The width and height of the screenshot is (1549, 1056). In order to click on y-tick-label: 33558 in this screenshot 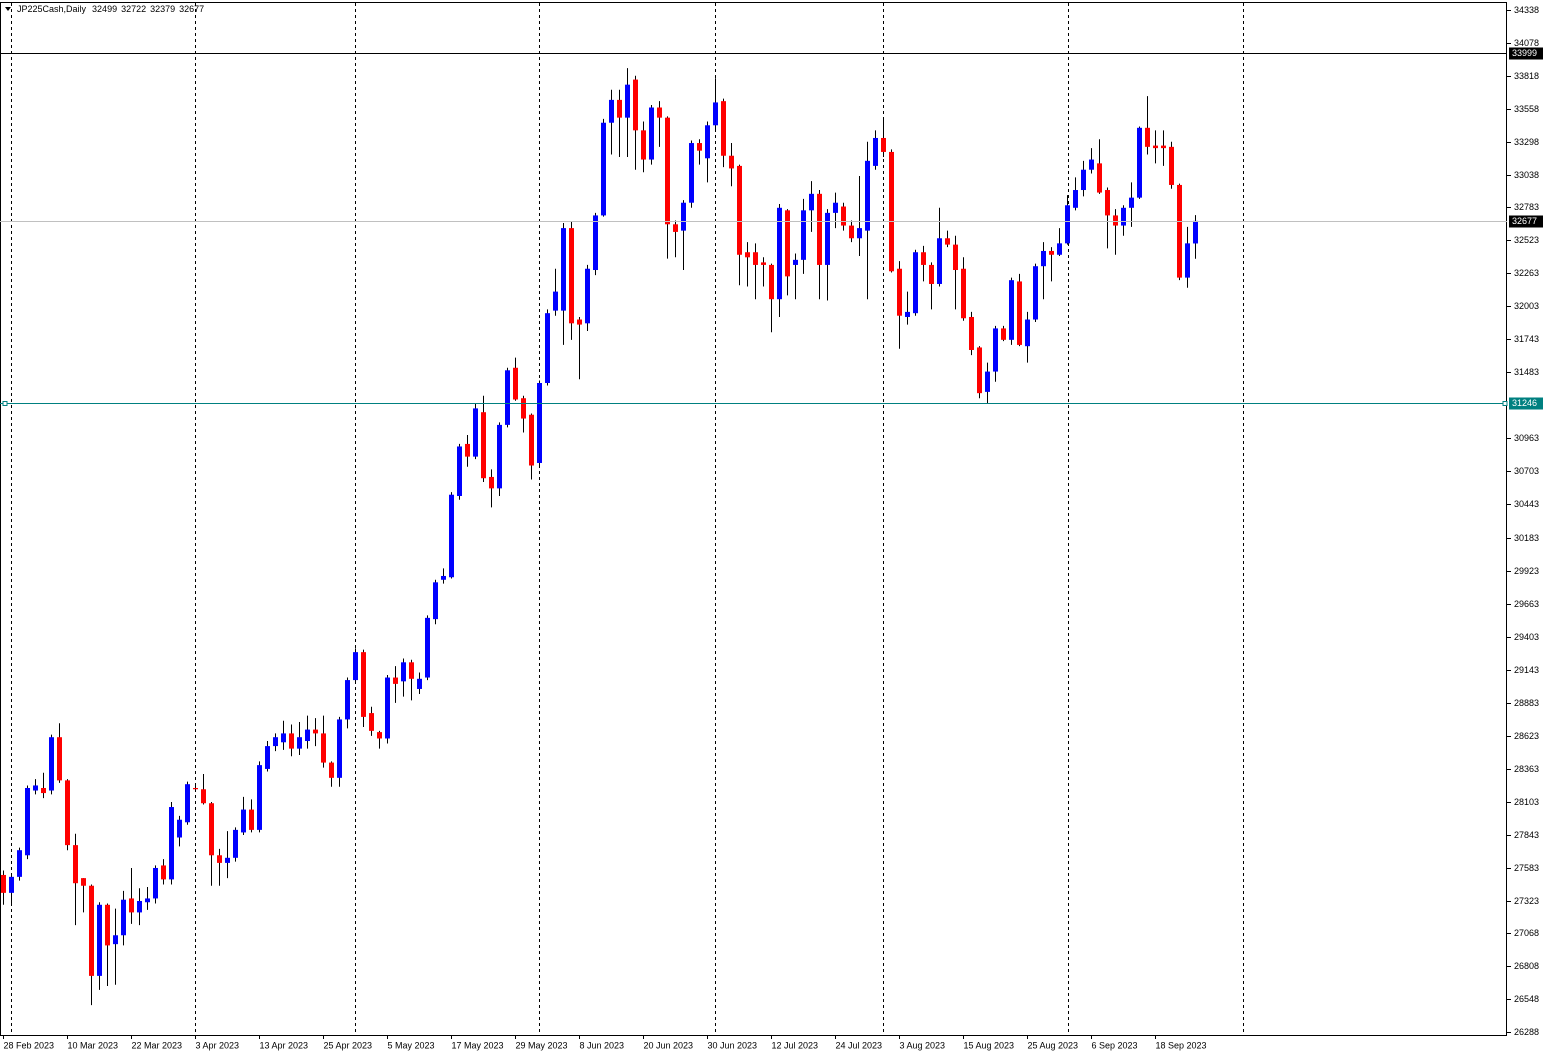, I will do `click(1526, 109)`.